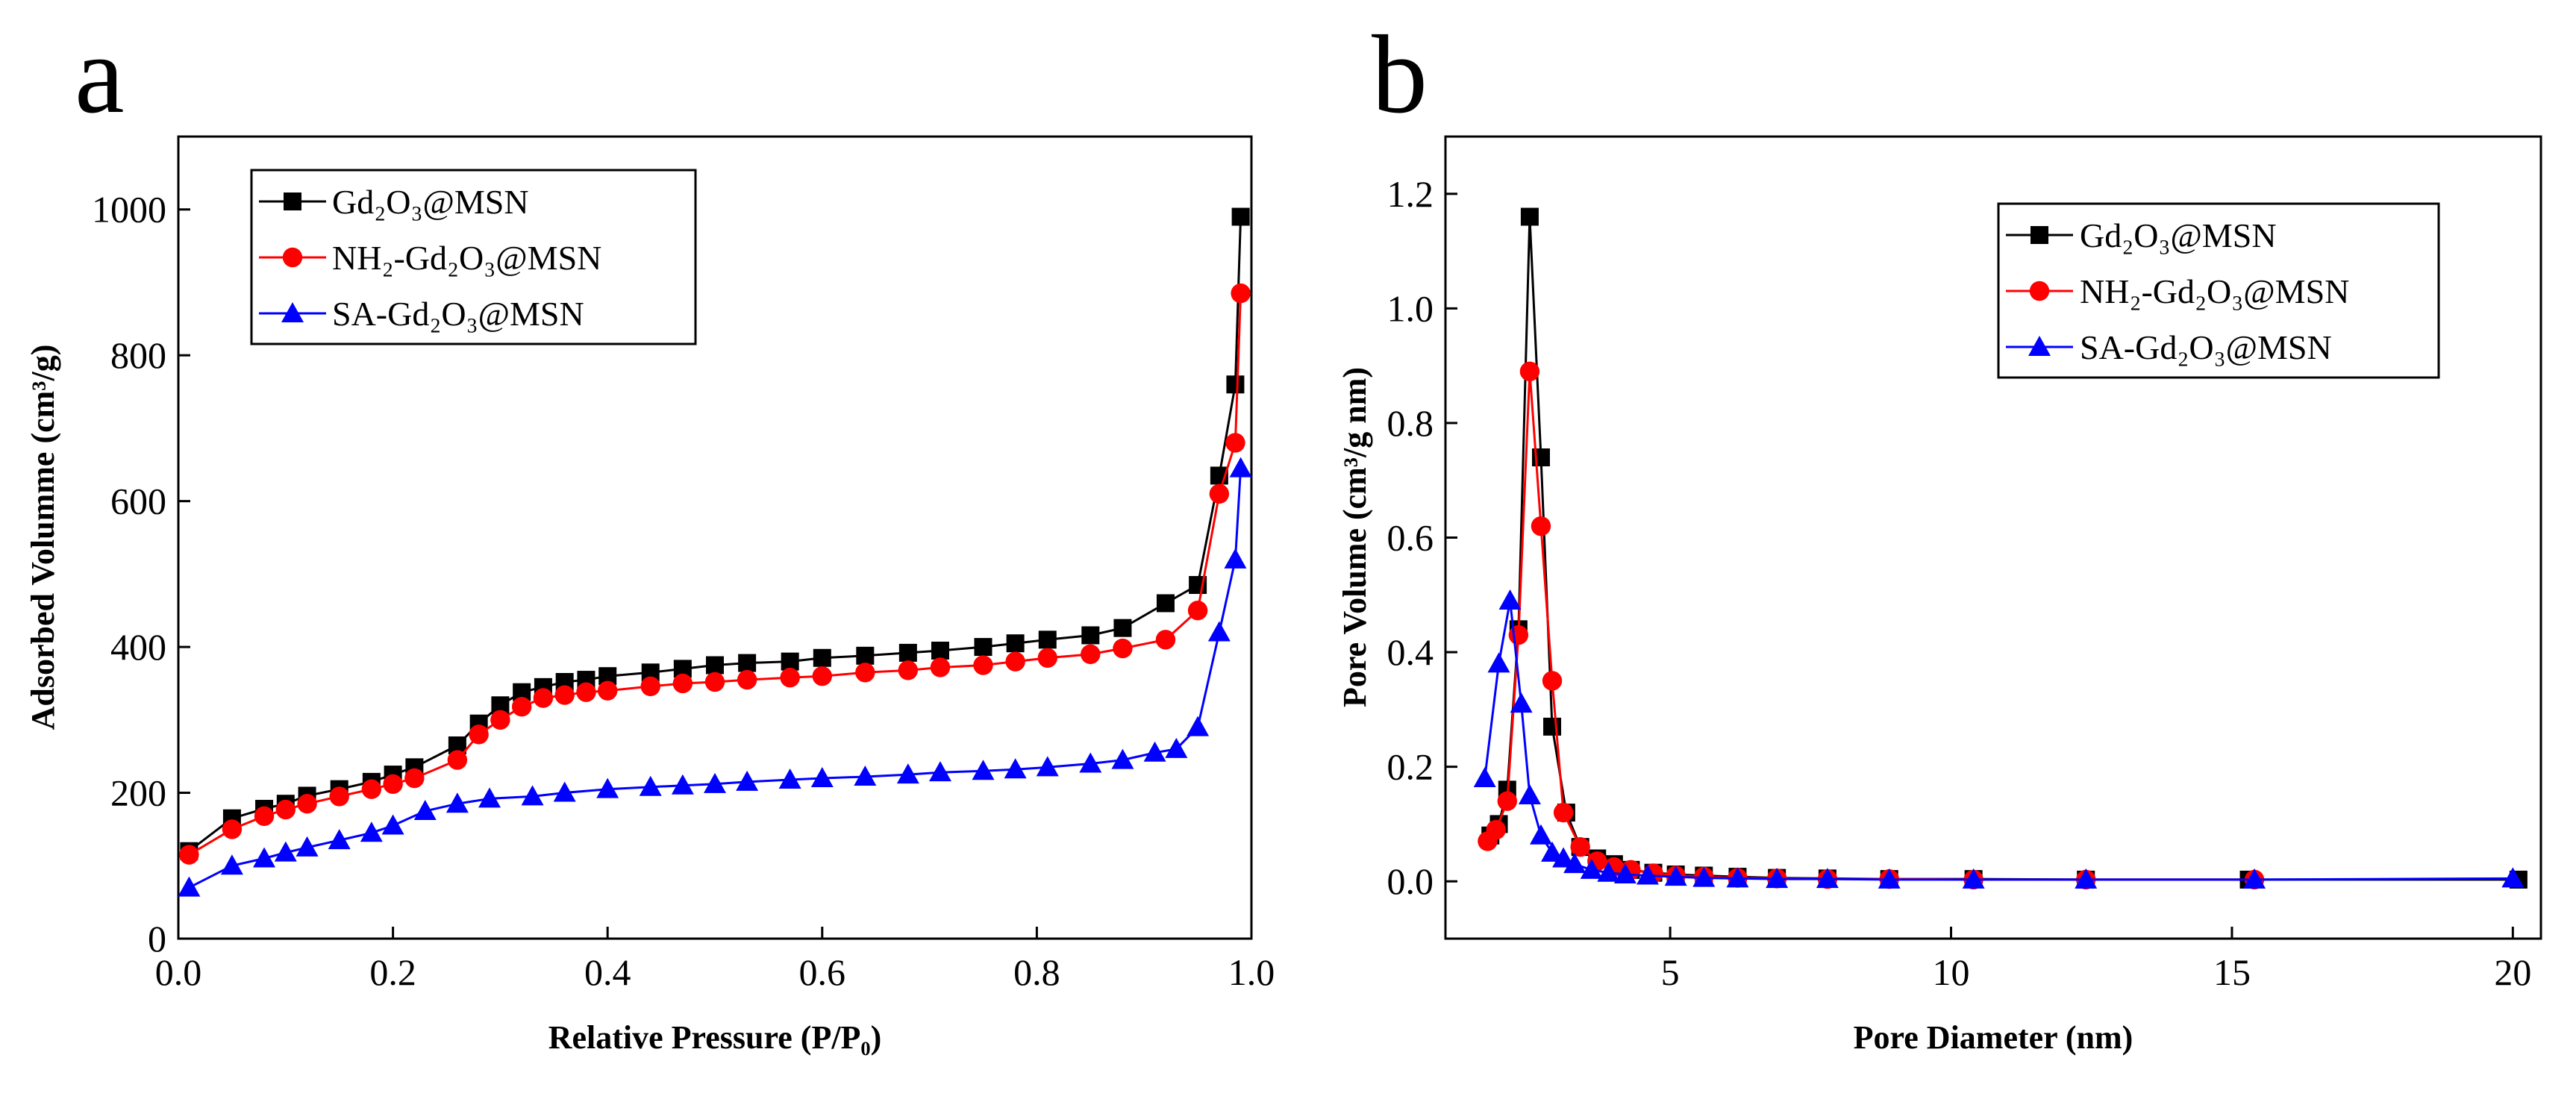  Describe the element at coordinates (138, 501) in the screenshot. I see `y-tick-label: 600` at that location.